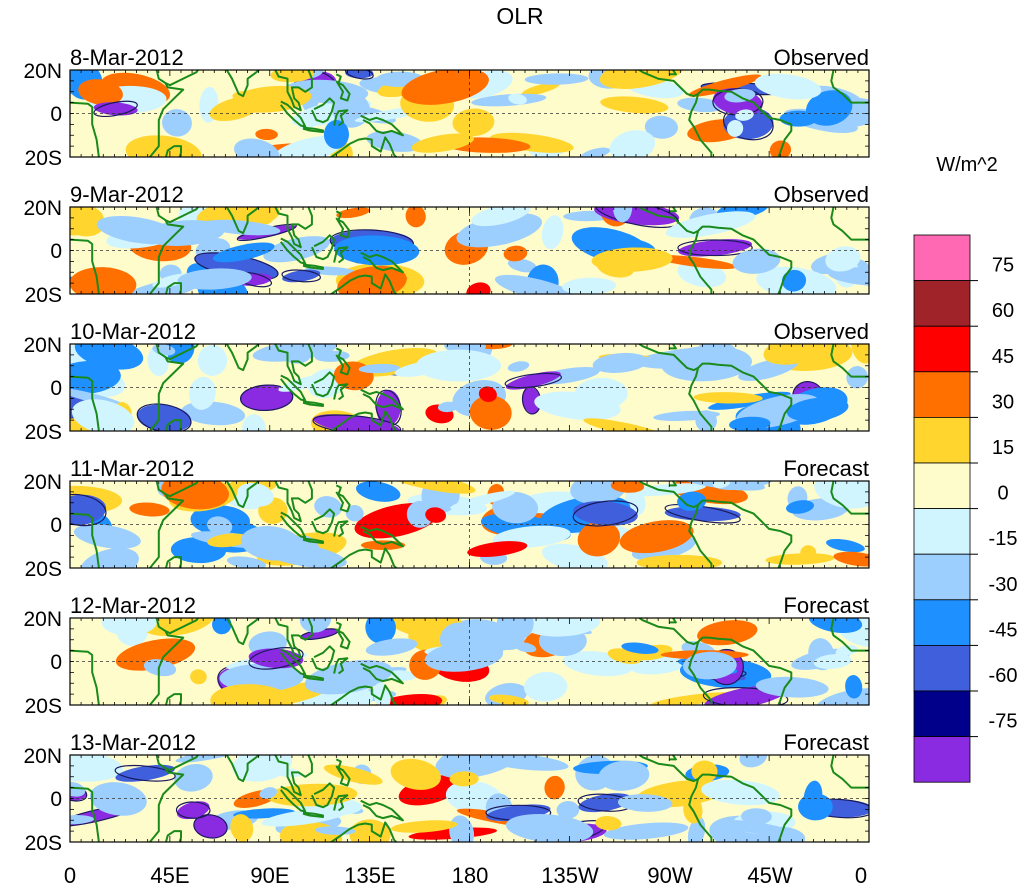  I want to click on panel-date: 12-Mar-2012, so click(133, 605).